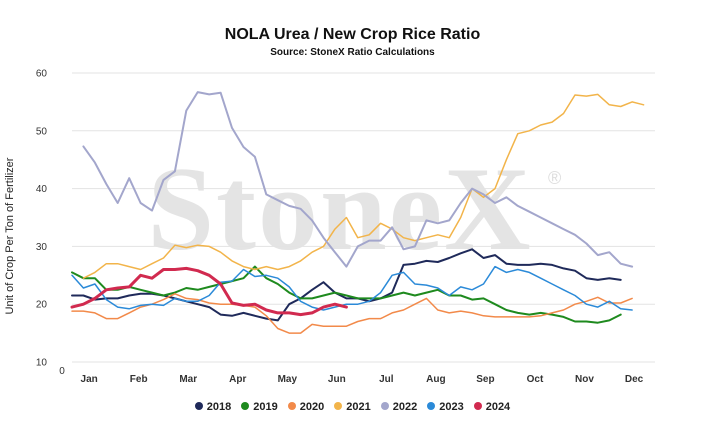 The width and height of the screenshot is (705, 425). What do you see at coordinates (42, 247) in the screenshot?
I see `y-tick-label: 30` at bounding box center [42, 247].